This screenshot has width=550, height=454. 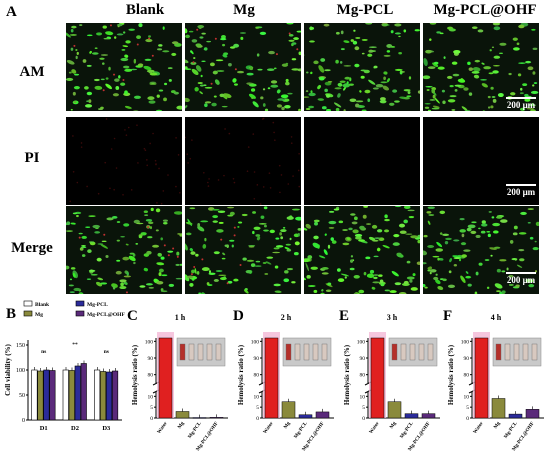 I want to click on micrograph-pi-mg-pcl, so click(x=362, y=161).